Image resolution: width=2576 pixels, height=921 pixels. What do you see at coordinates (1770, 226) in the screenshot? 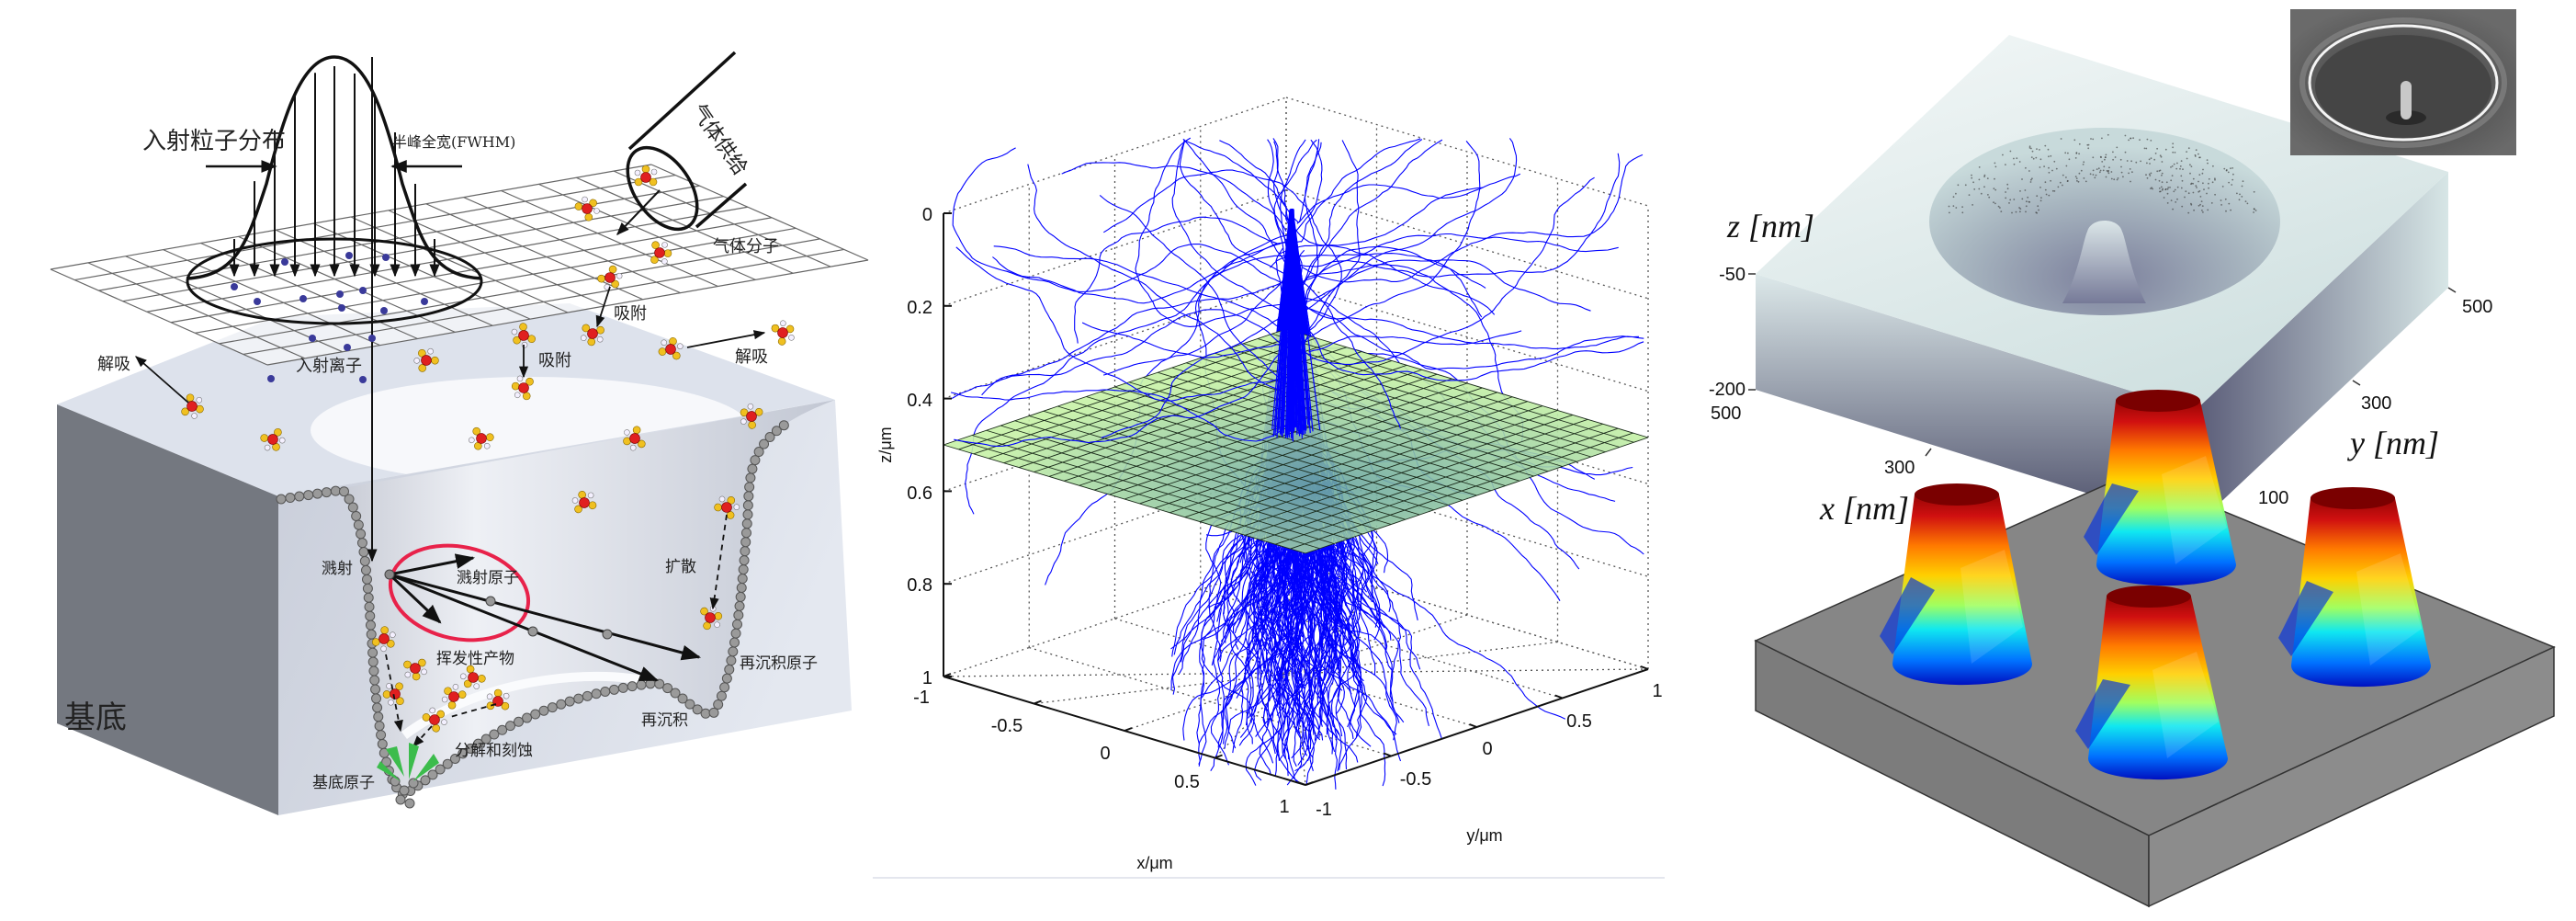
I see `z-axis-label-text: z [nm]` at bounding box center [1770, 226].